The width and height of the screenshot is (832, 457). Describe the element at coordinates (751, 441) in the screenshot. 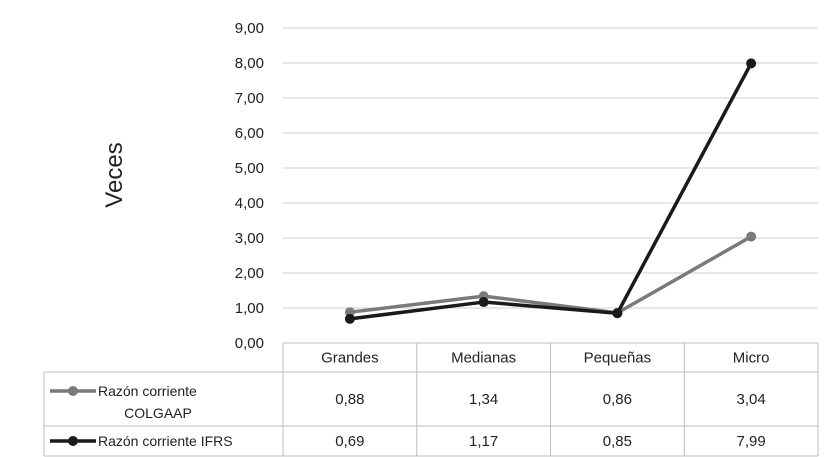

I see `data-label: 7,99` at that location.